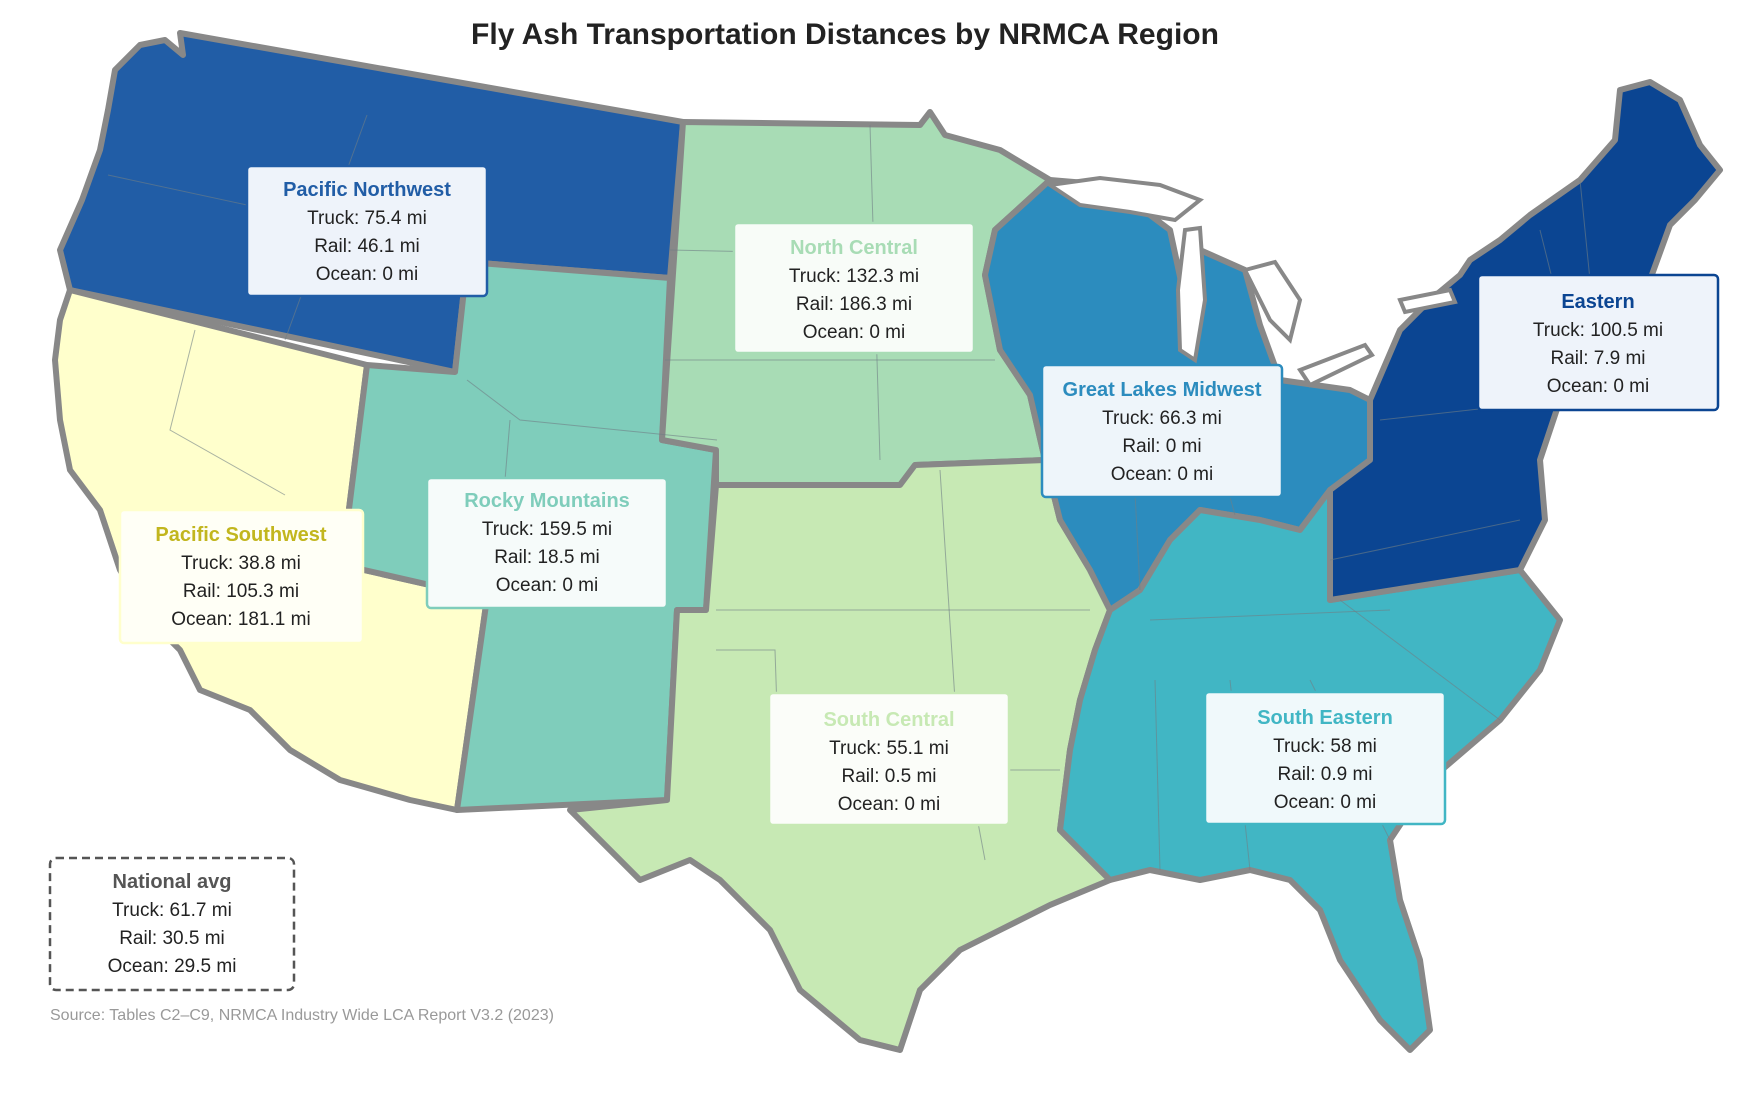 The height and width of the screenshot is (1113, 1746). Describe the element at coordinates (547, 557) in the screenshot. I see `label-rail: Rail: 18.5 mi` at that location.